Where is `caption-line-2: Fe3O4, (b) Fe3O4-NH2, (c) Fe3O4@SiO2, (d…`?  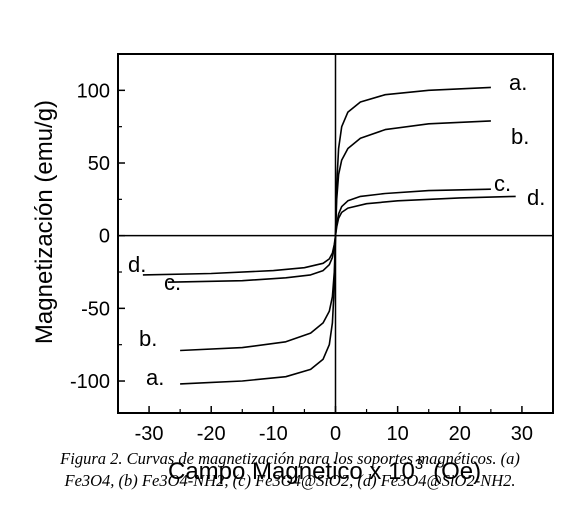 caption-line-2: Fe3O4, (b) Fe3O4-NH2, (c) Fe3O4@SiO2, (d… is located at coordinates (290, 480).